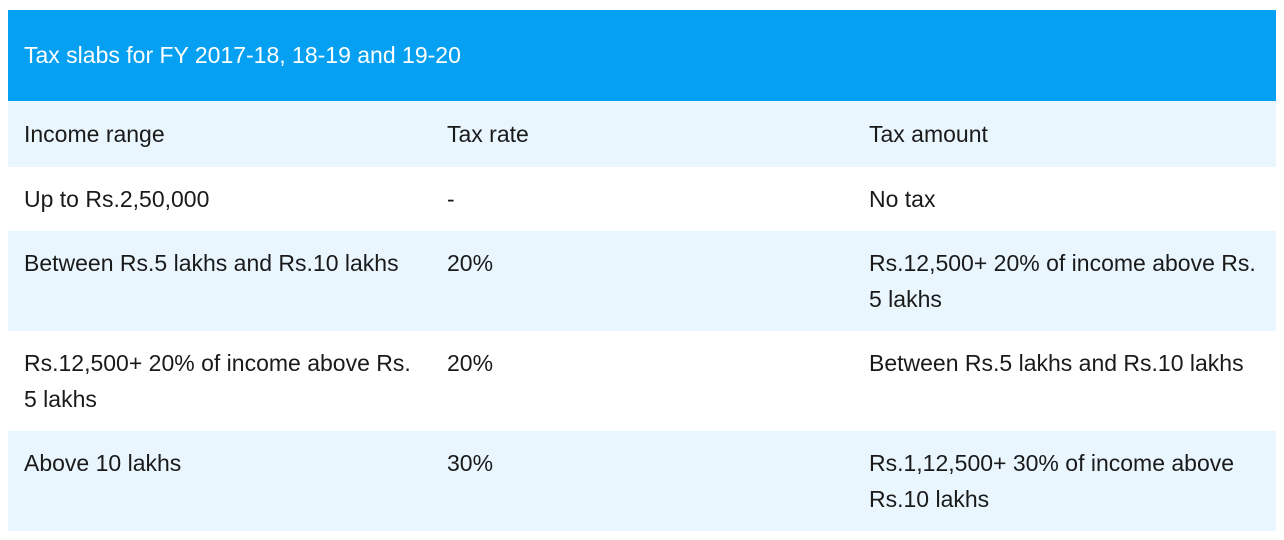 This screenshot has height=540, width=1284. What do you see at coordinates (219, 134) in the screenshot?
I see `column-header: Income range` at bounding box center [219, 134].